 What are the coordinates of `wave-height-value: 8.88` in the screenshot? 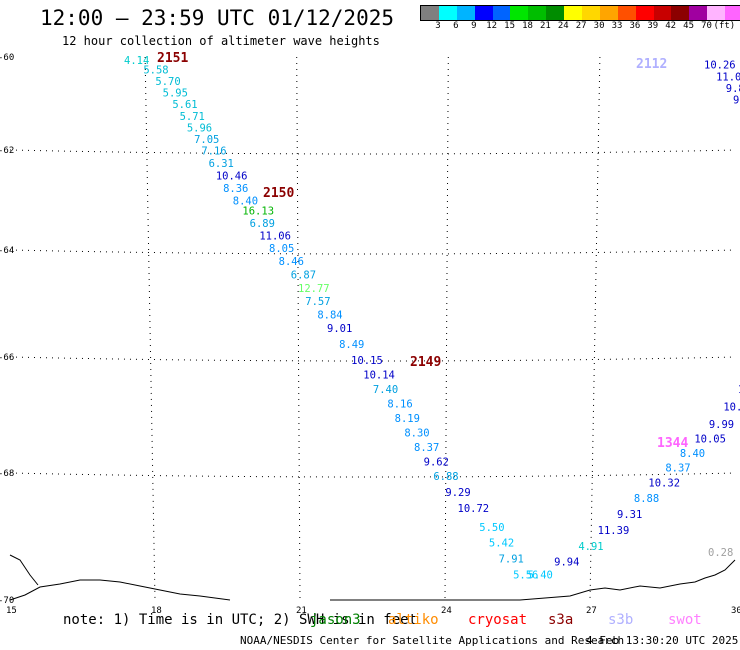 It's located at (646, 499).